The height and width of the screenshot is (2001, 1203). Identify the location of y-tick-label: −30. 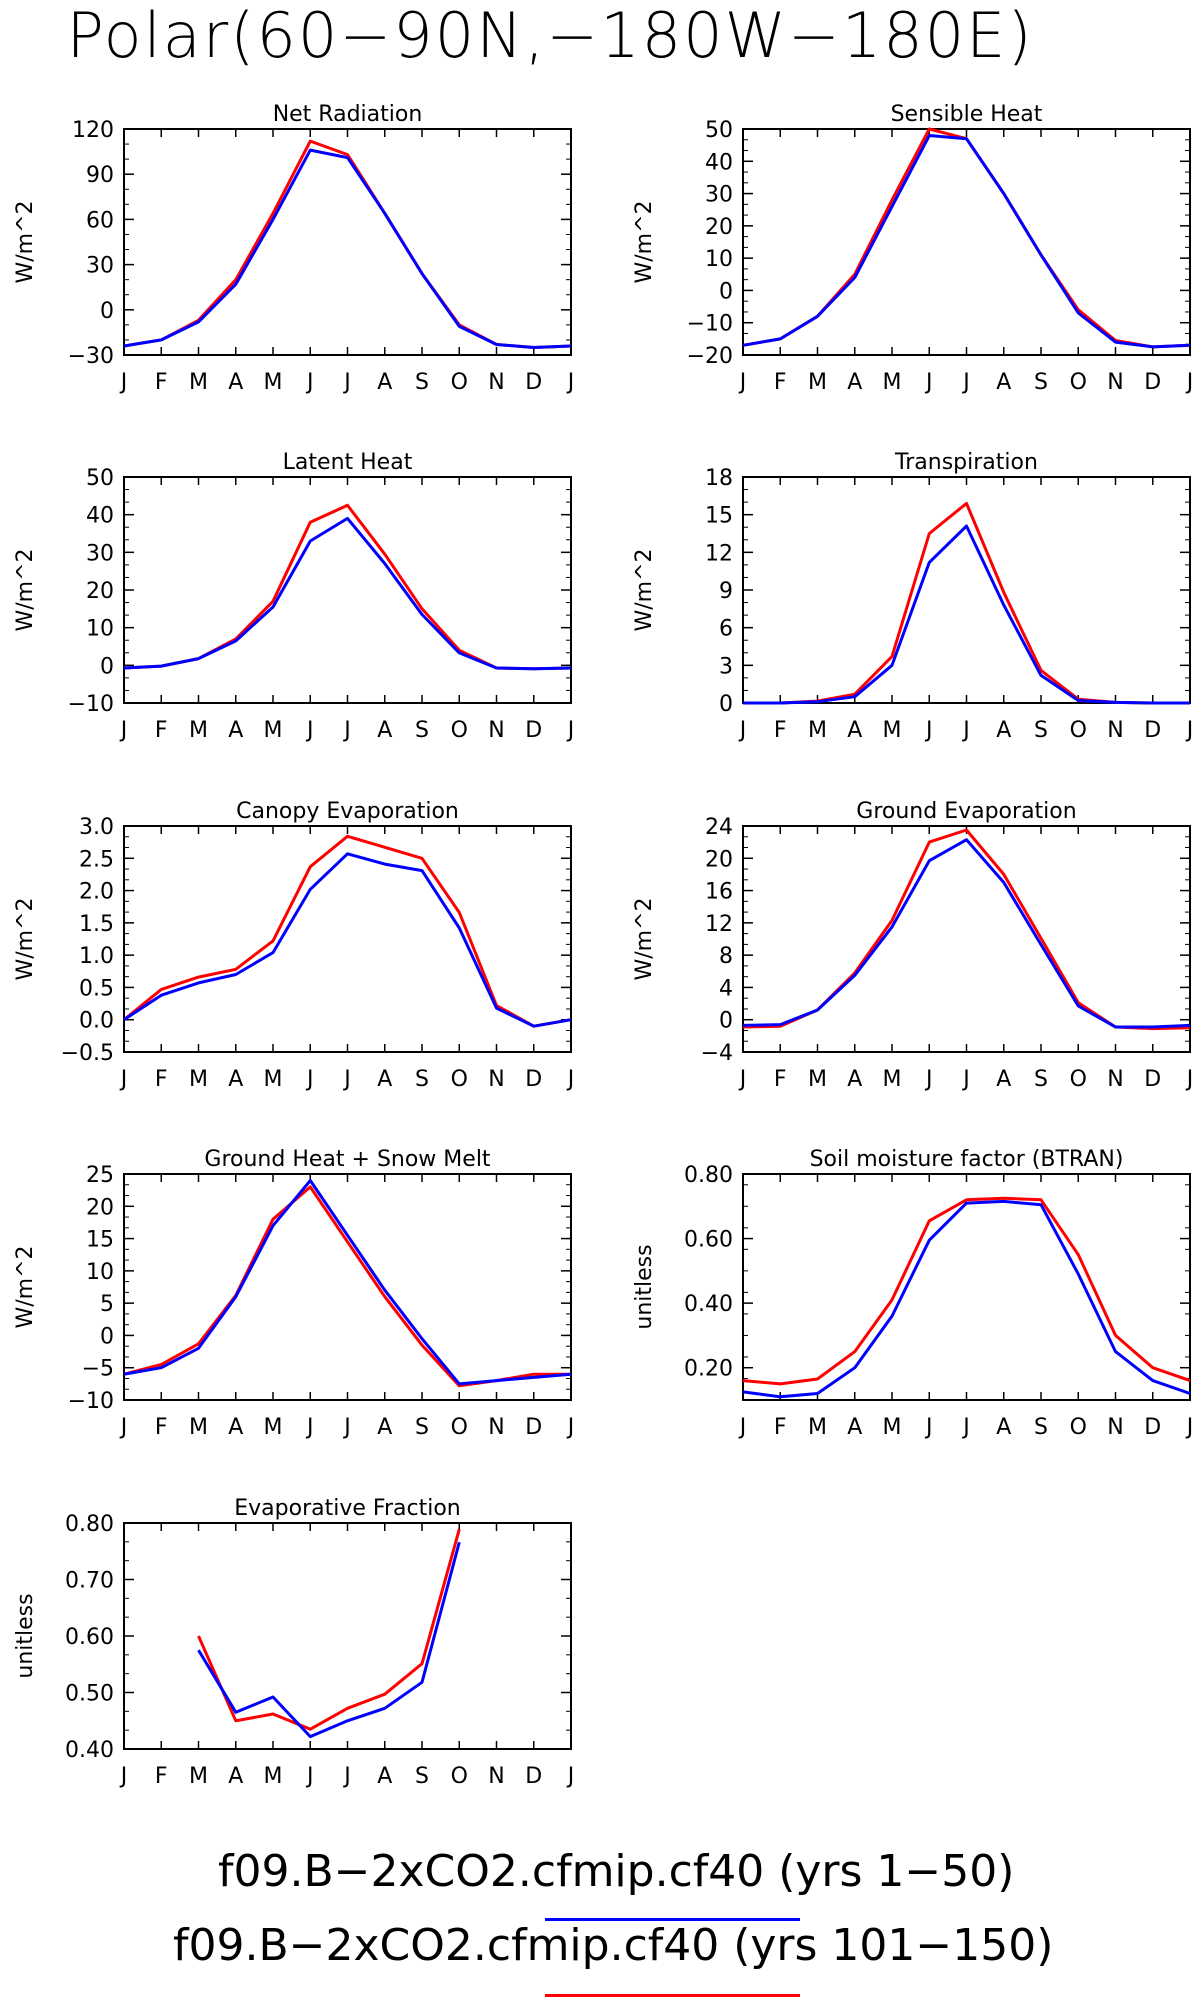
(91, 356).